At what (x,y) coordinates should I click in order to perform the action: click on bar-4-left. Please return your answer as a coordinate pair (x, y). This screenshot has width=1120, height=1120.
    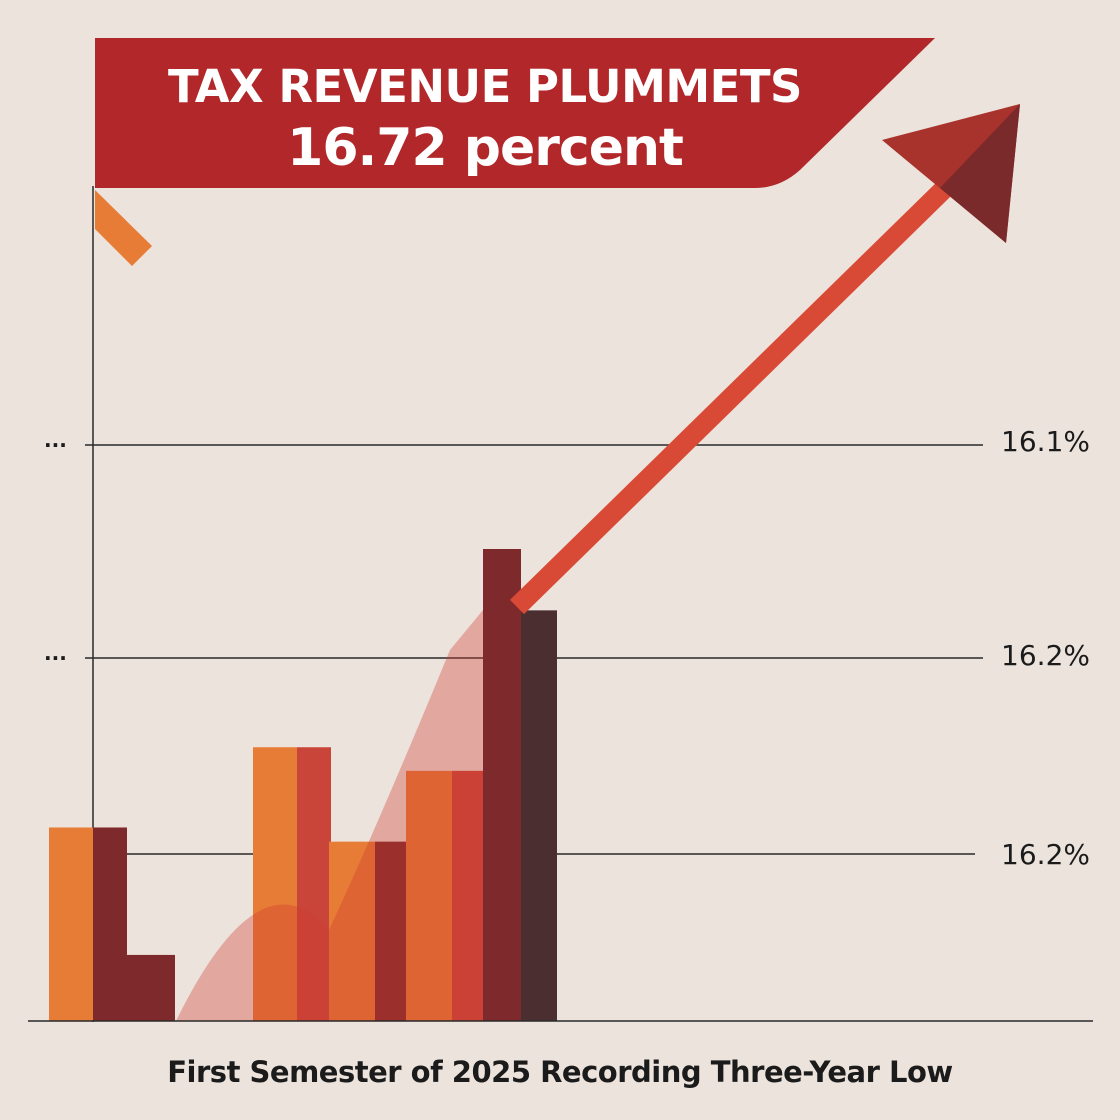
    Looking at the image, I should click on (429, 895).